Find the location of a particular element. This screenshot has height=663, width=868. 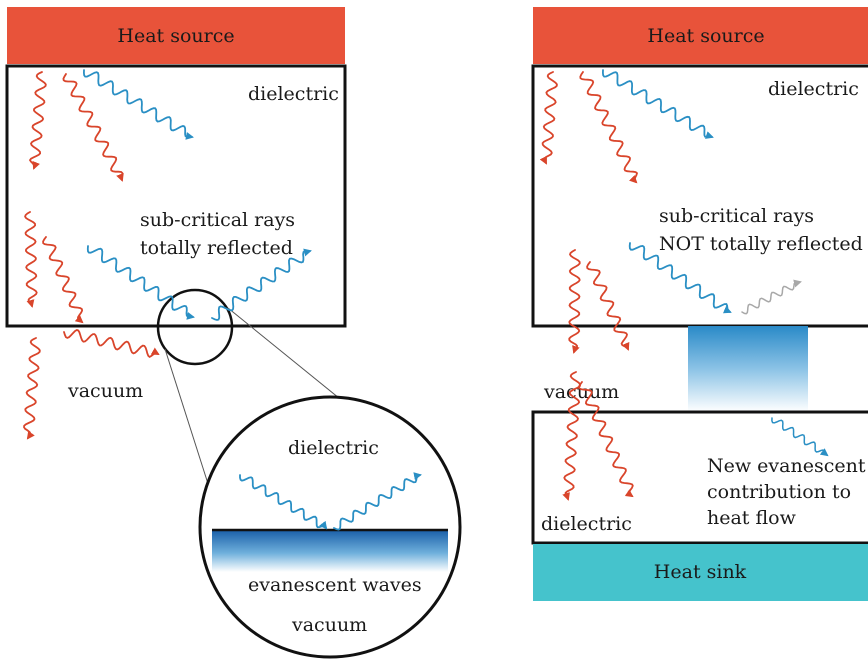

left-heat-source-label: Heat source is located at coordinates (175, 36).